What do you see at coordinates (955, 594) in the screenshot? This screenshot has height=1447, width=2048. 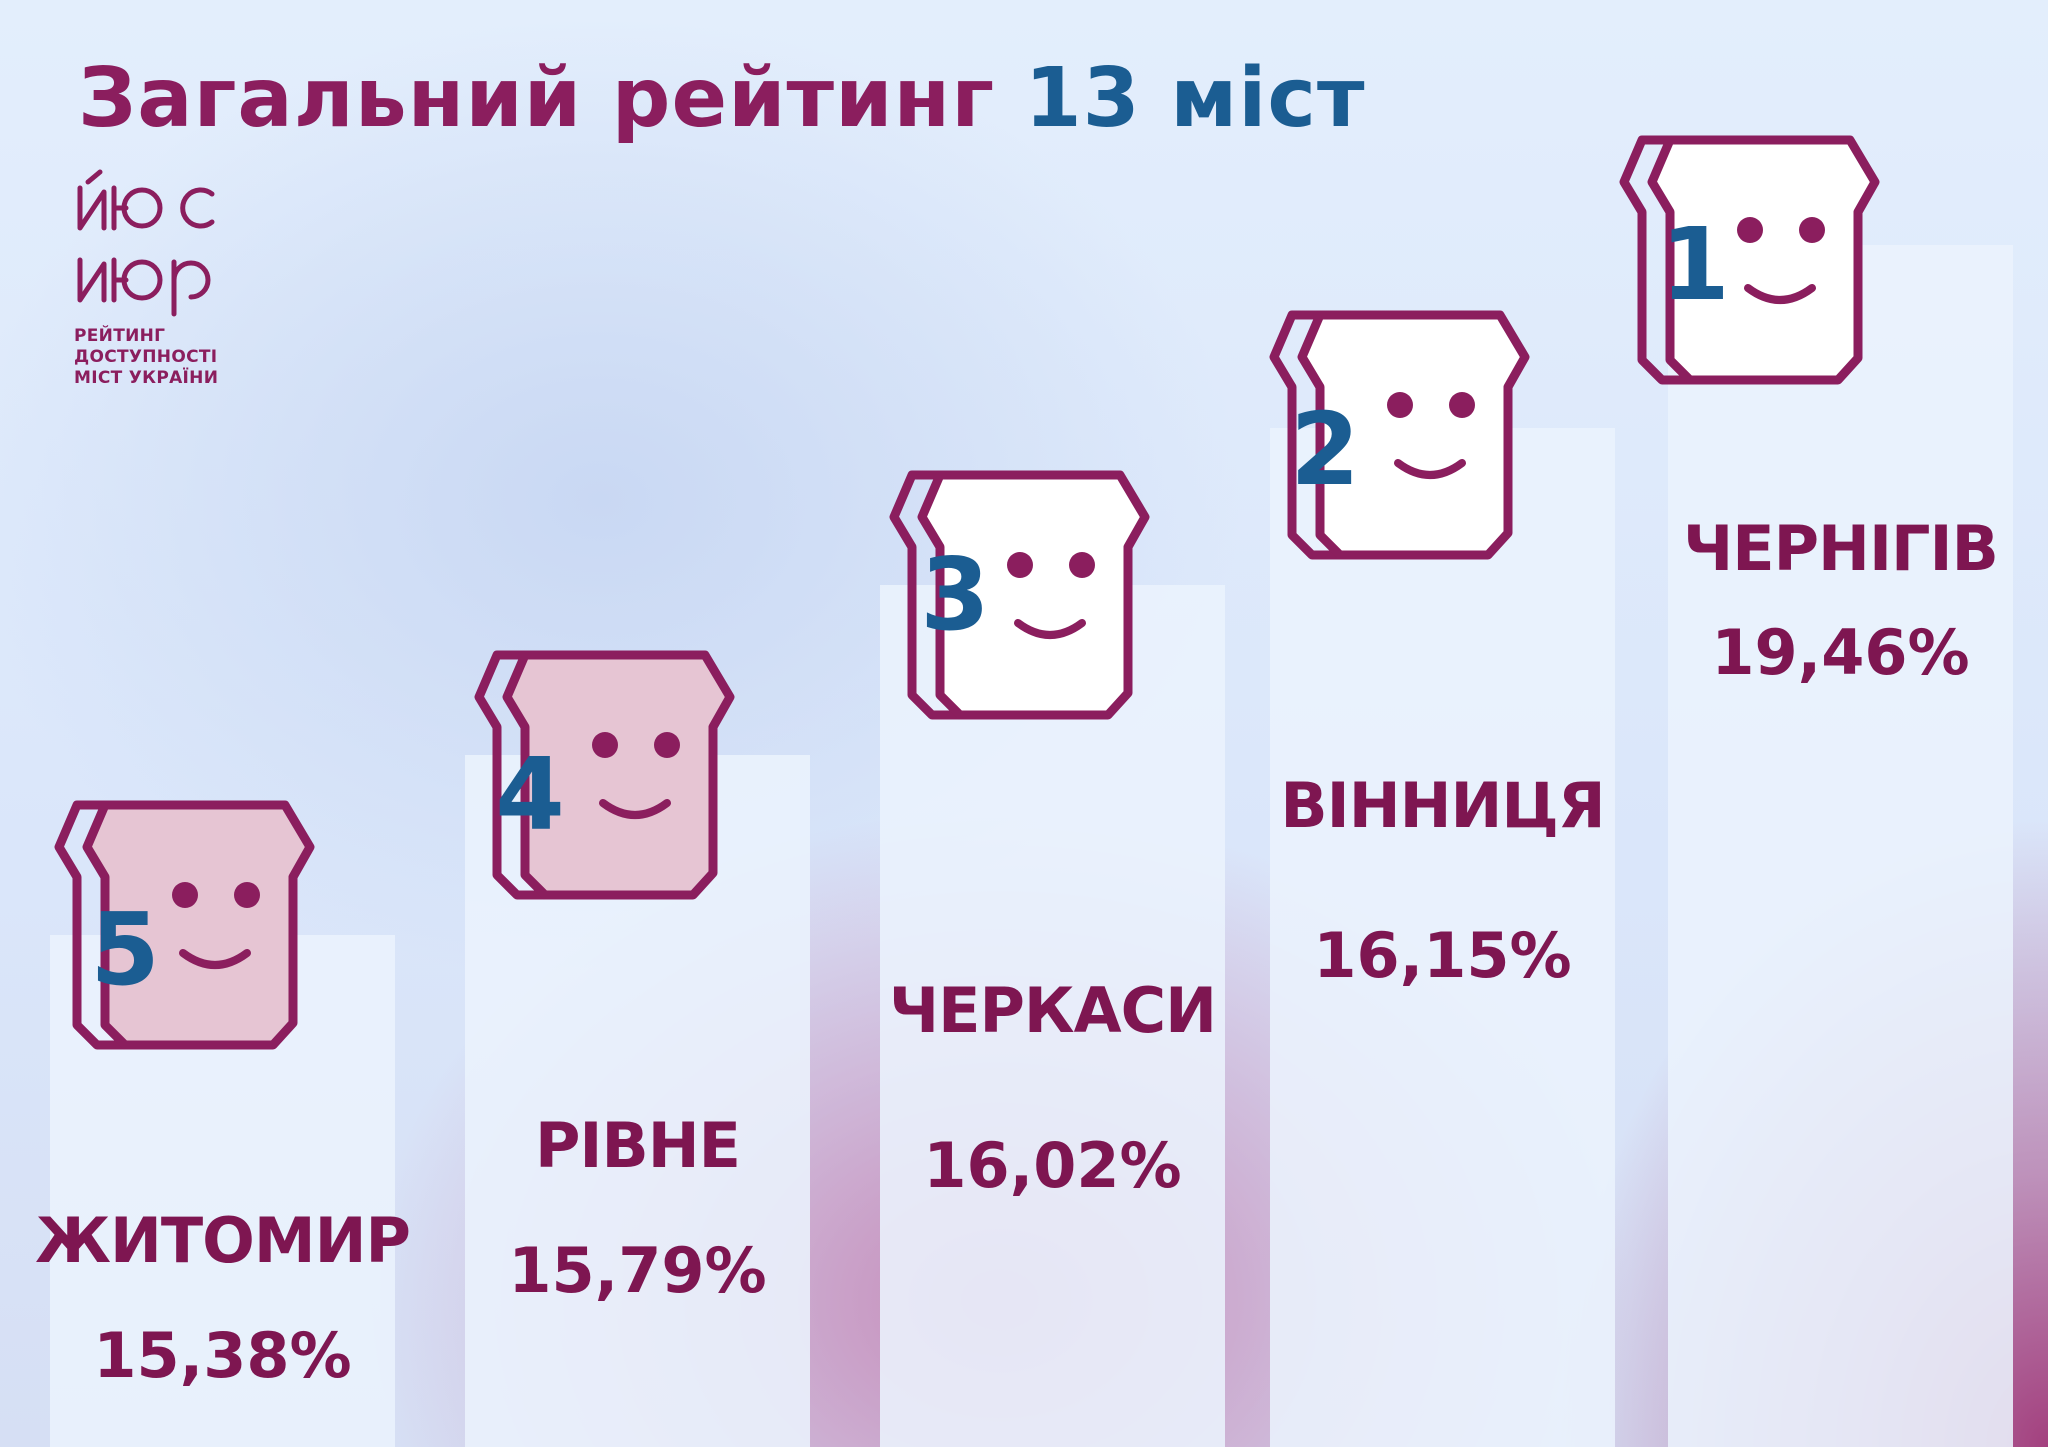 I see `rank-number: 3` at bounding box center [955, 594].